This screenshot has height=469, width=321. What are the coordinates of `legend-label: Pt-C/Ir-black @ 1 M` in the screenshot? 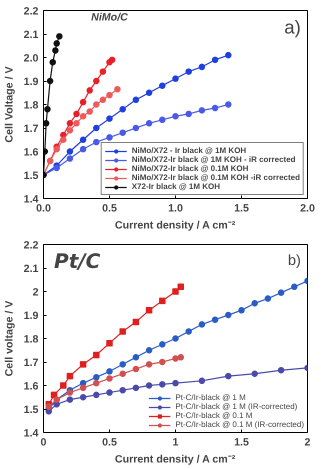 It's located at (210, 397).